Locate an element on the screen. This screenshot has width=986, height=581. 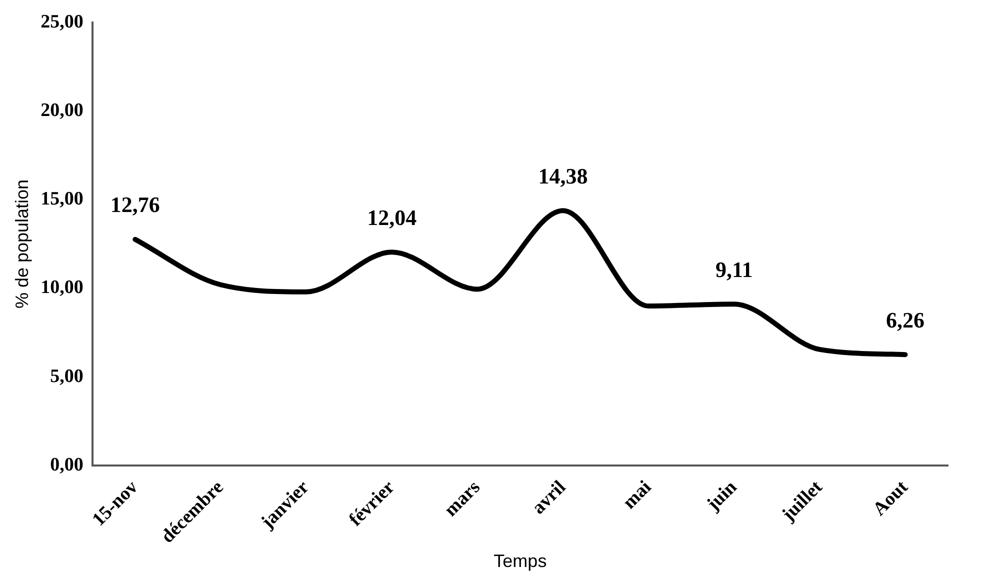
data-label: 14,38 is located at coordinates (563, 175).